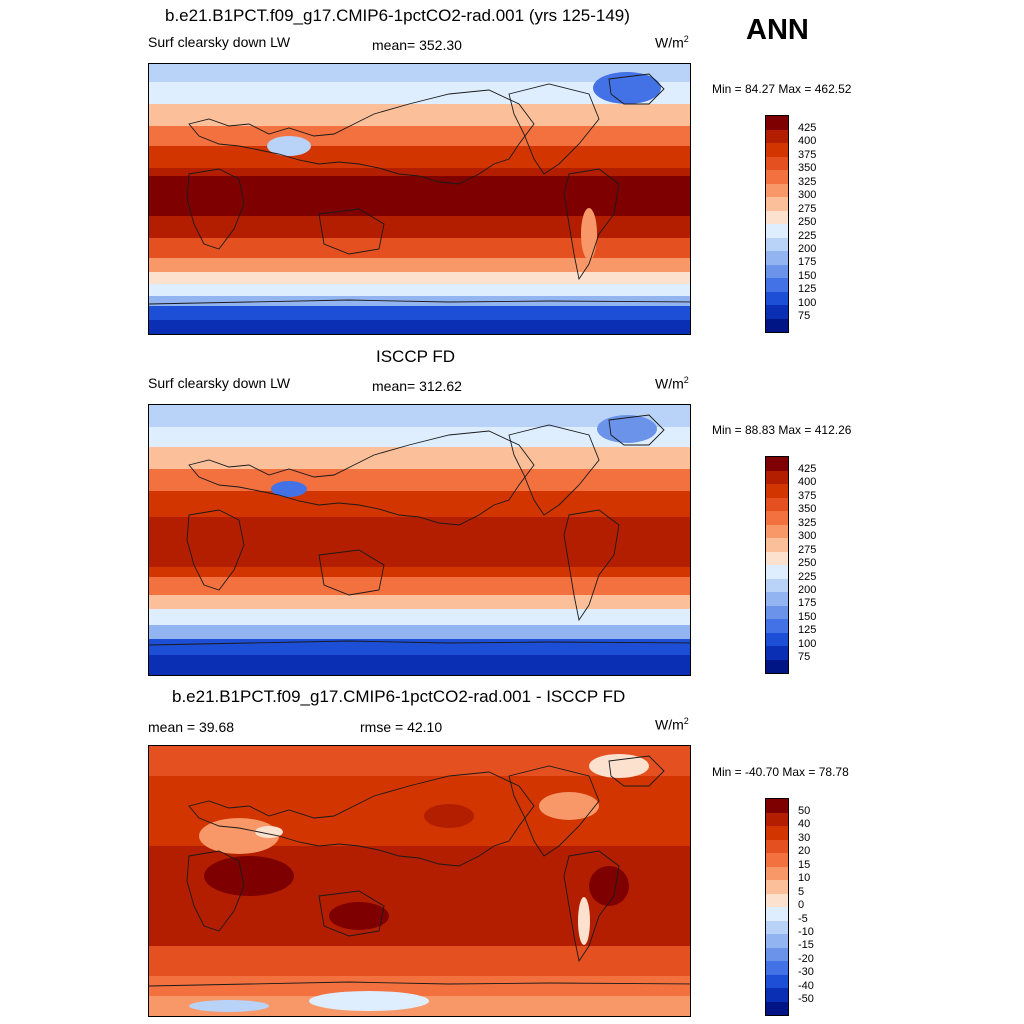  Describe the element at coordinates (807, 208) in the screenshot. I see `colorbar-tick-label: 275` at that location.